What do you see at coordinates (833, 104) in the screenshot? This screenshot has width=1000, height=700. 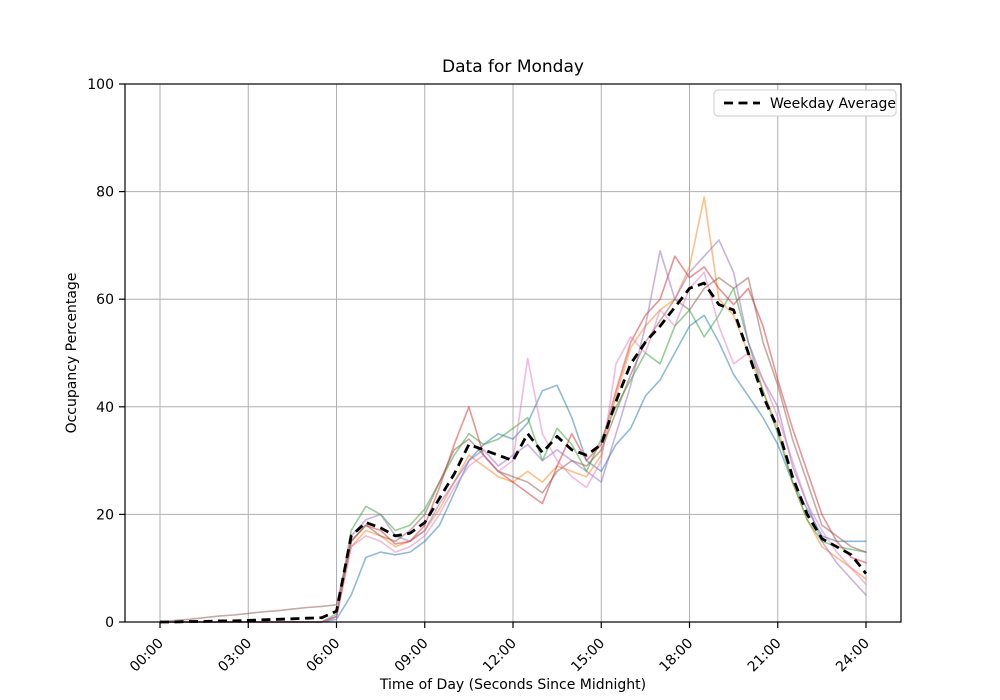 I see `legend-label: Weekday Average` at bounding box center [833, 104].